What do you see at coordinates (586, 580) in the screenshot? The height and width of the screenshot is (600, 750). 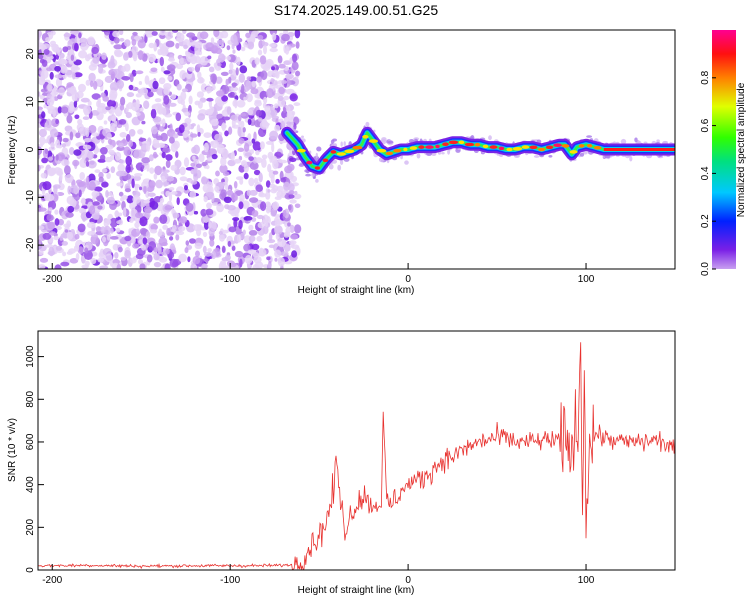 I see `snr-x-tick-label: 100` at bounding box center [586, 580].